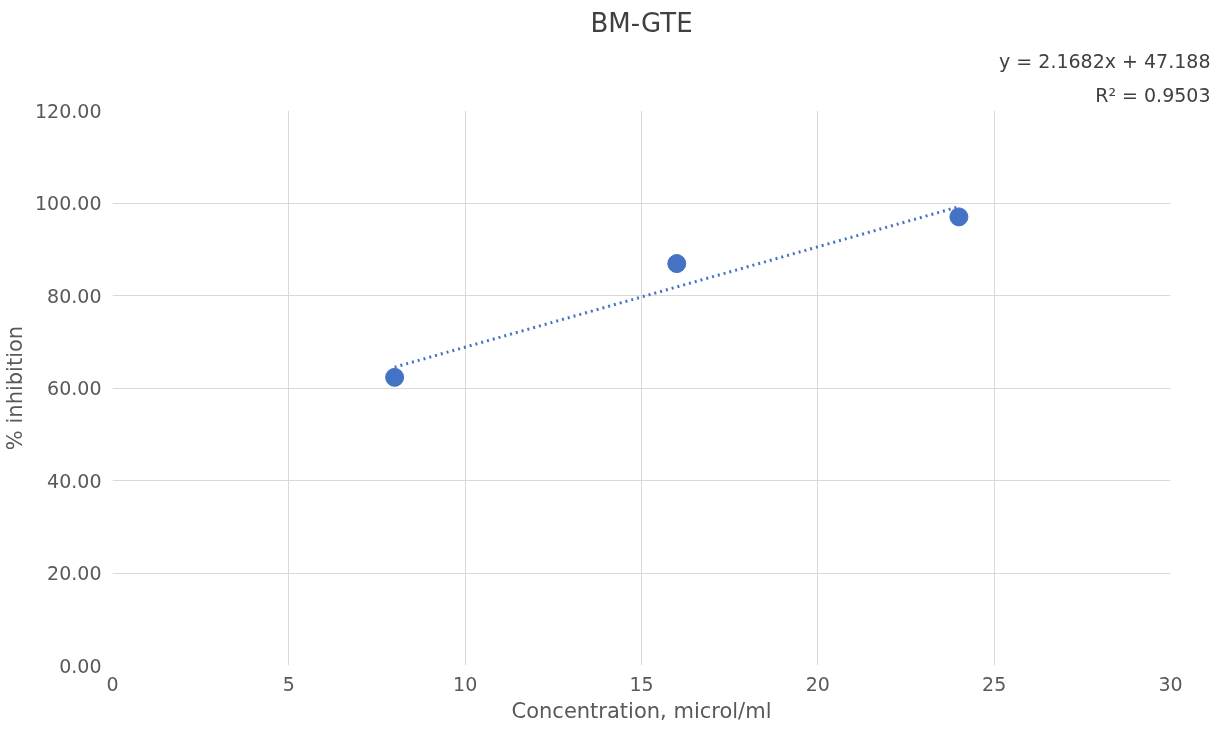 The width and height of the screenshot is (1226, 742). Describe the element at coordinates (1170, 683) in the screenshot. I see `x-tick-label: 30` at that location.